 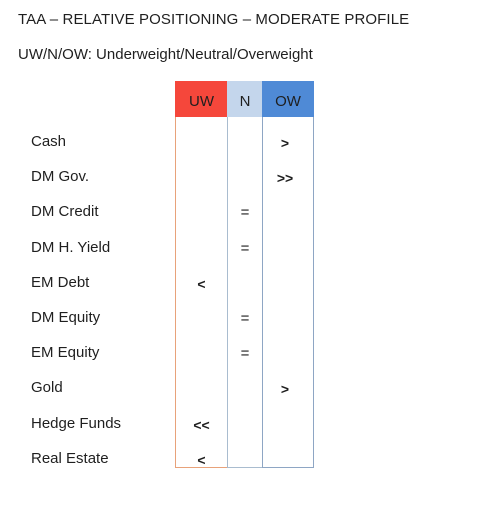 I want to click on column-overweight: OW, so click(x=288, y=274).